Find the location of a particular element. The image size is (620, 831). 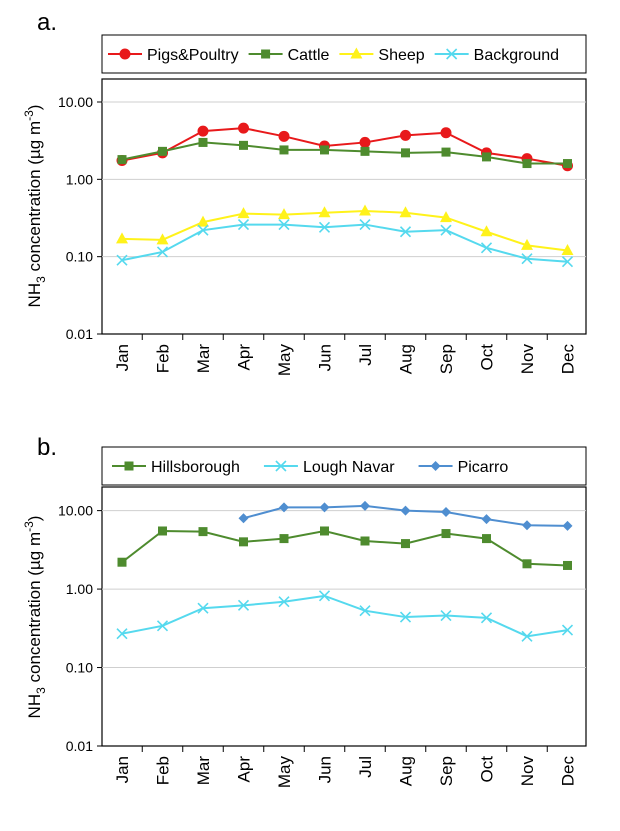

panel-a-legend: Pigs&Poultry Cattle Sheep Background is located at coordinates (333, 55).